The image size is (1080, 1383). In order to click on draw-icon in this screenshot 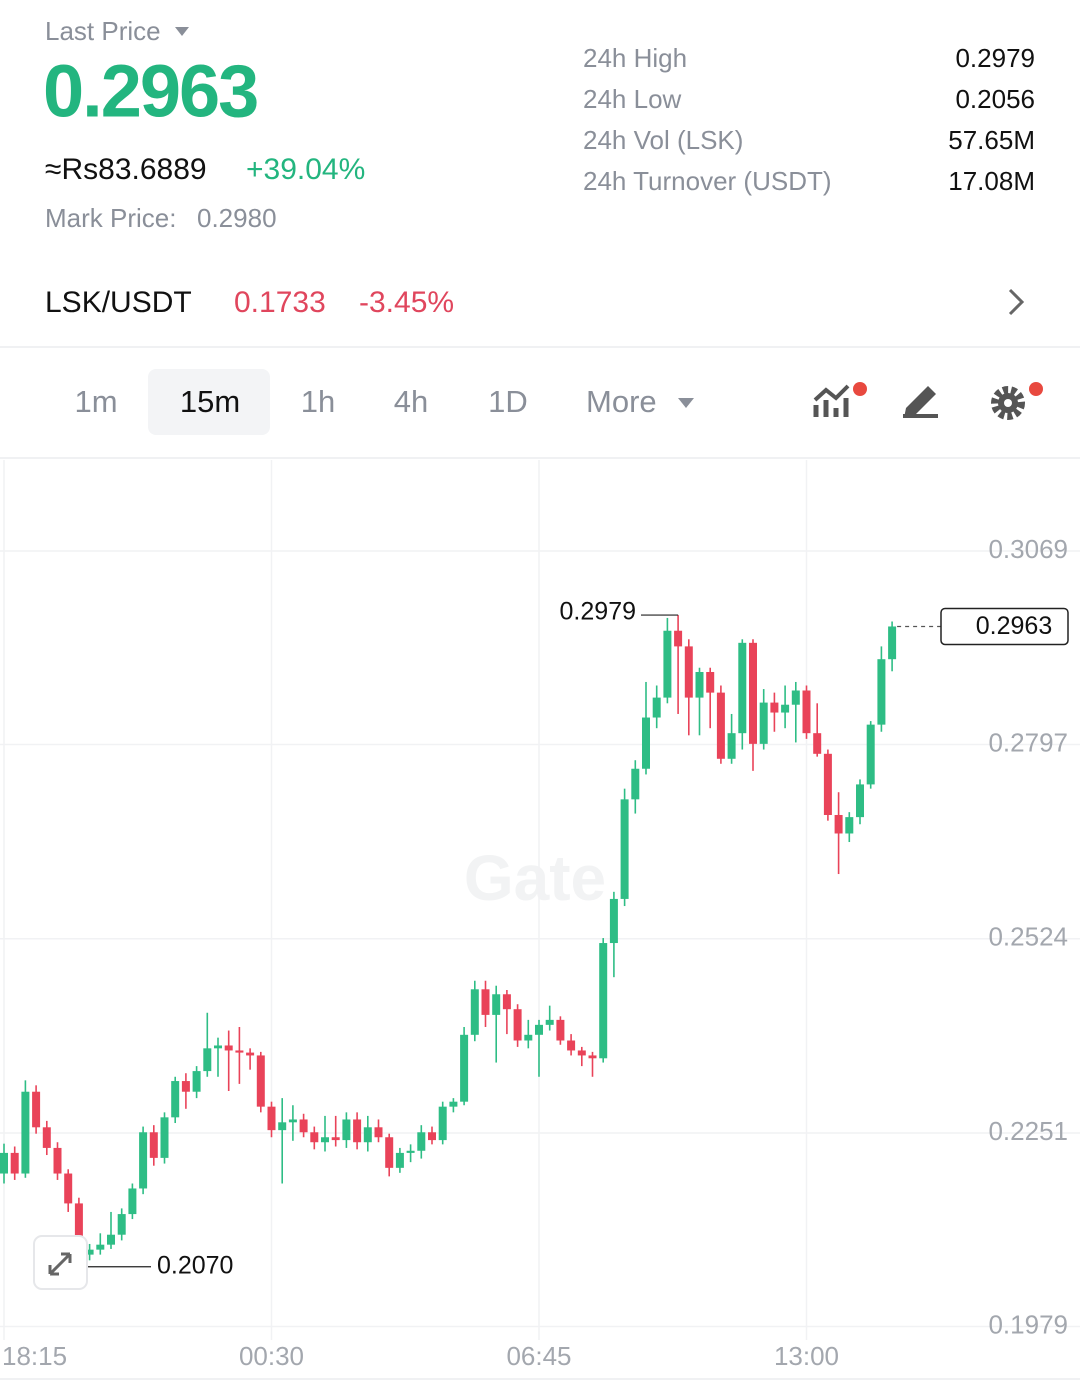, I will do `click(920, 402)`.